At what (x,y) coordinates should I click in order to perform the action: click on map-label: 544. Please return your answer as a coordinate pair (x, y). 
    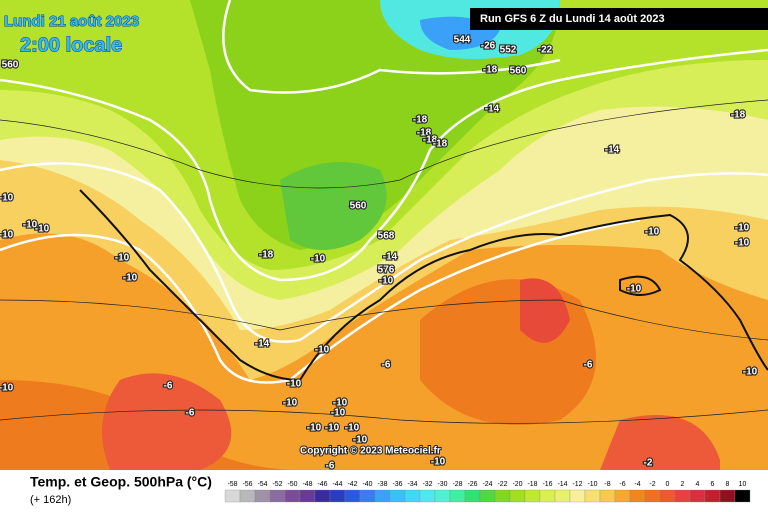
    Looking at the image, I should click on (462, 40).